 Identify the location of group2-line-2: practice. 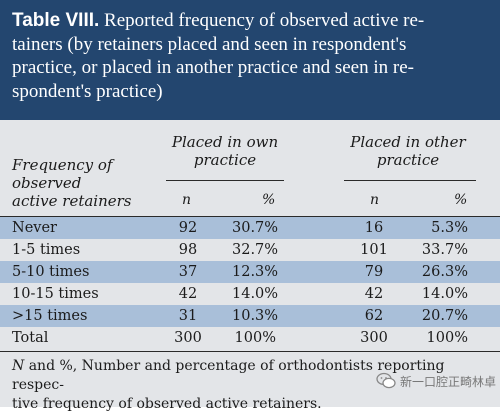
(408, 160).